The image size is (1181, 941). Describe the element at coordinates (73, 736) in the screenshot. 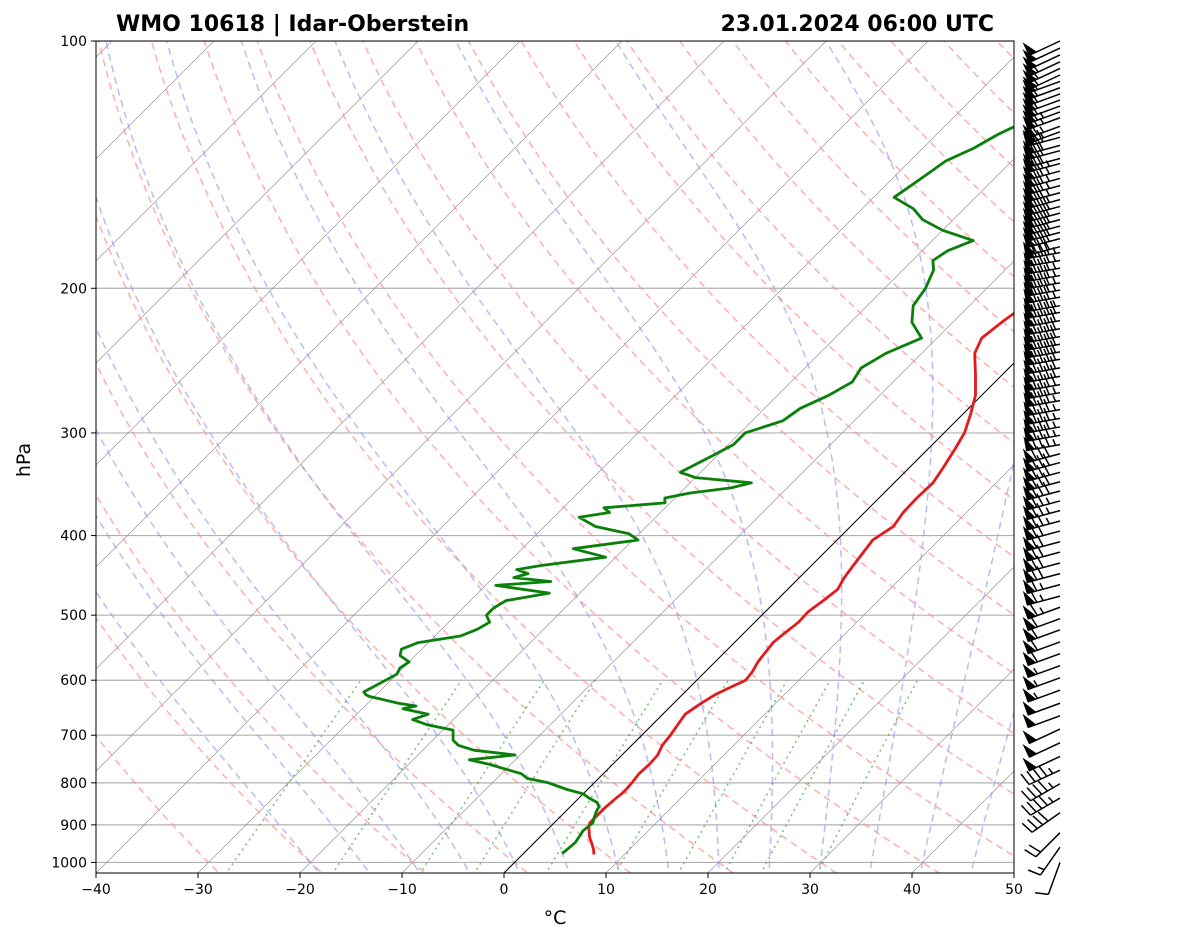

I see `y-tick-label: 700` at that location.